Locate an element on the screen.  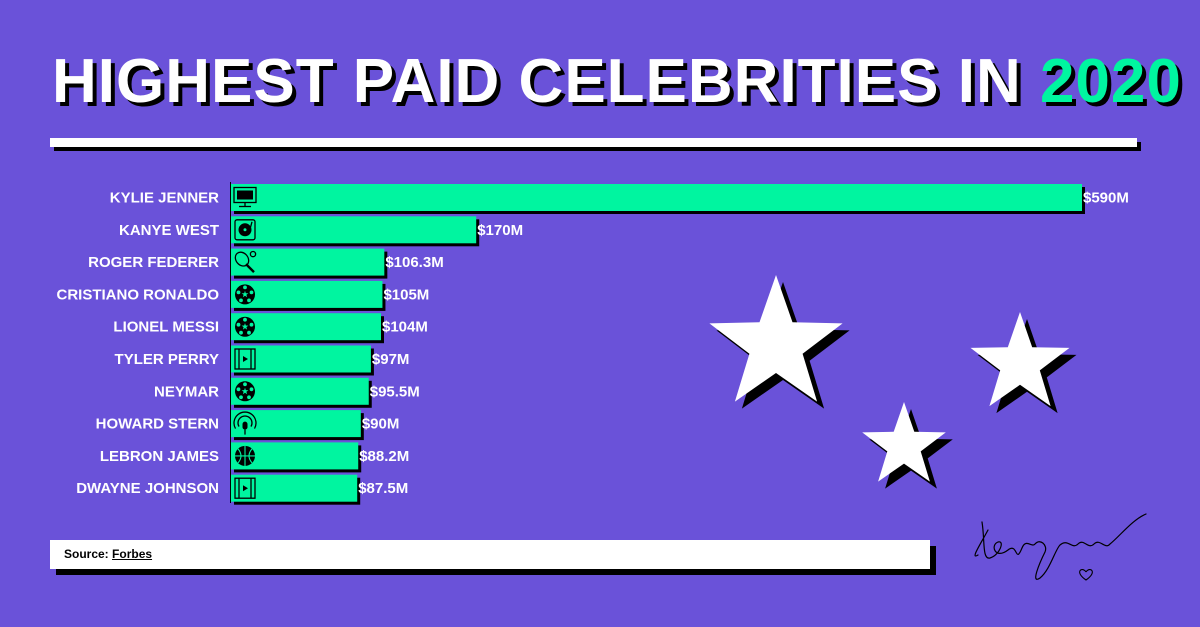
star-large is located at coordinates (776, 338).